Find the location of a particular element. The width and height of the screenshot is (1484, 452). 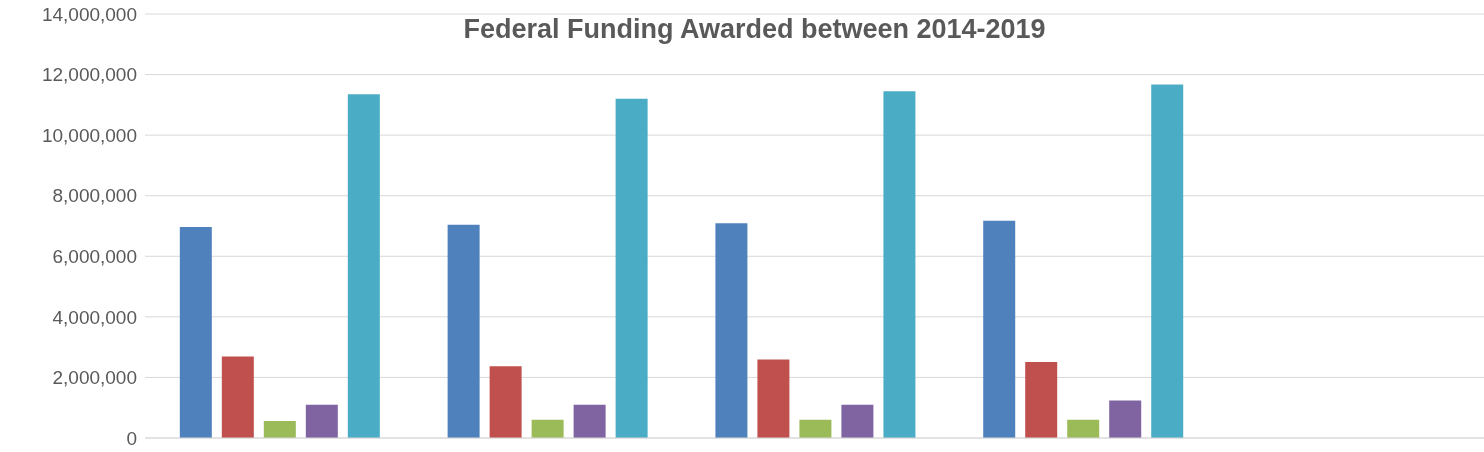

y-tick-label: 12,000,000 is located at coordinates (89, 75).